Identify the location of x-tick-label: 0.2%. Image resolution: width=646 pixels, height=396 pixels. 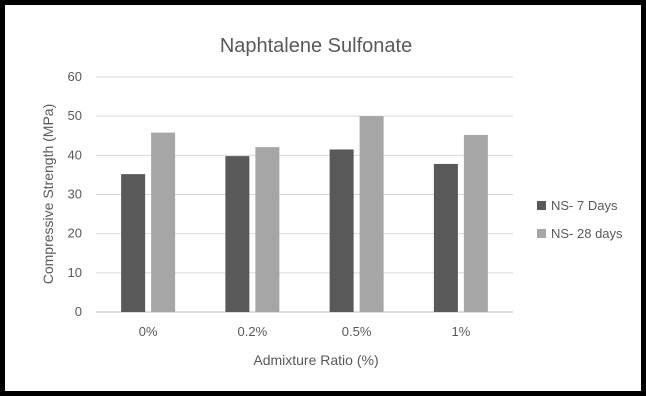
(253, 331).